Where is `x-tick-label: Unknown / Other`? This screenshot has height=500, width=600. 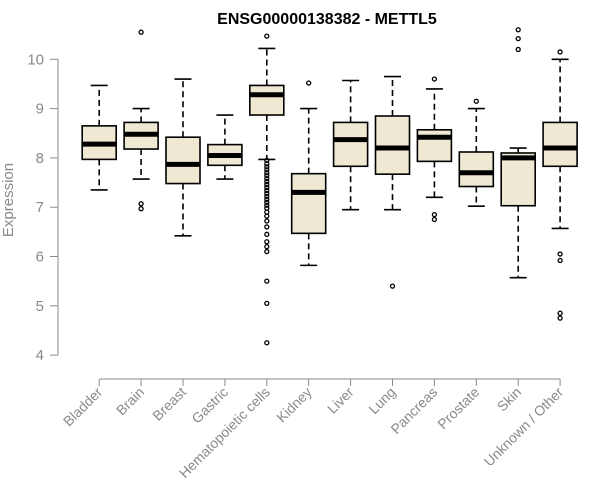 x-tick-label: Unknown / Other is located at coordinates (524, 427).